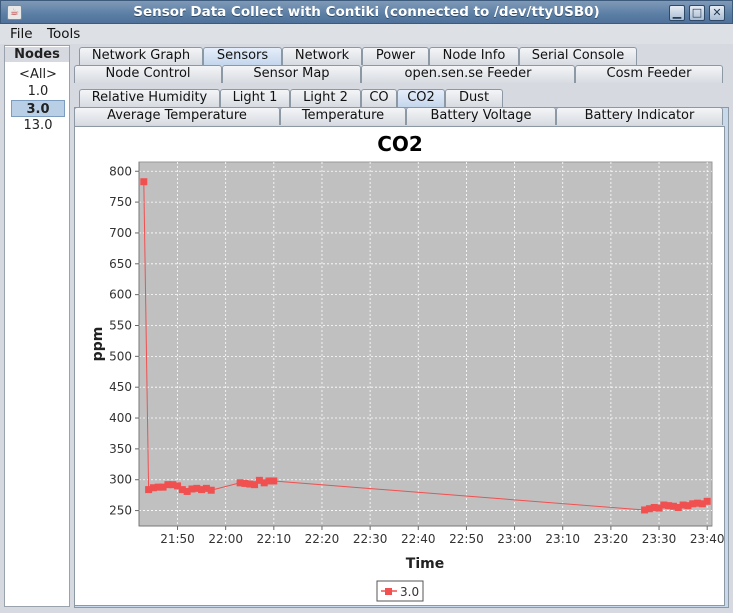 This screenshot has height=613, width=733. What do you see at coordinates (578, 56) in the screenshot?
I see `tab-serial-console: Serial Console` at bounding box center [578, 56].